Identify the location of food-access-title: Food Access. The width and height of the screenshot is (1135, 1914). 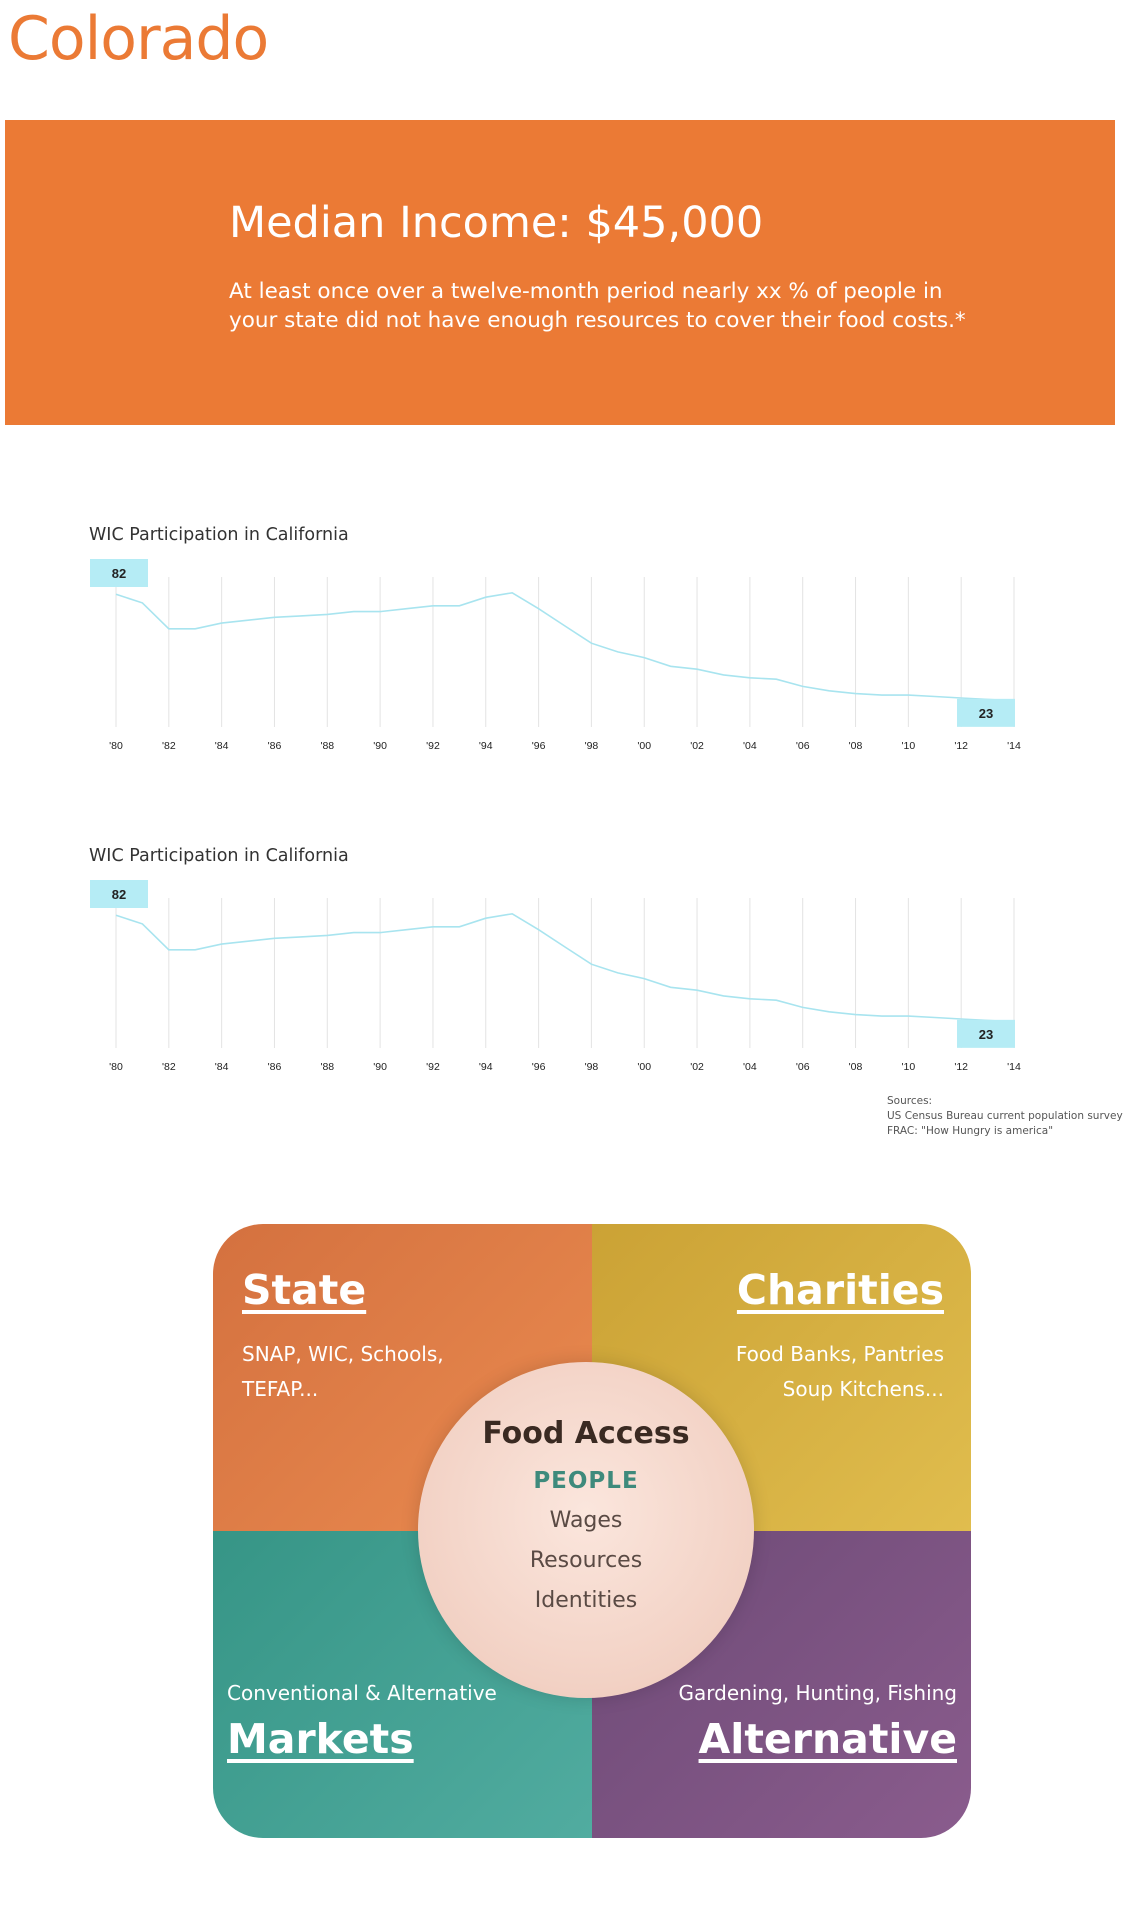
(586, 1433).